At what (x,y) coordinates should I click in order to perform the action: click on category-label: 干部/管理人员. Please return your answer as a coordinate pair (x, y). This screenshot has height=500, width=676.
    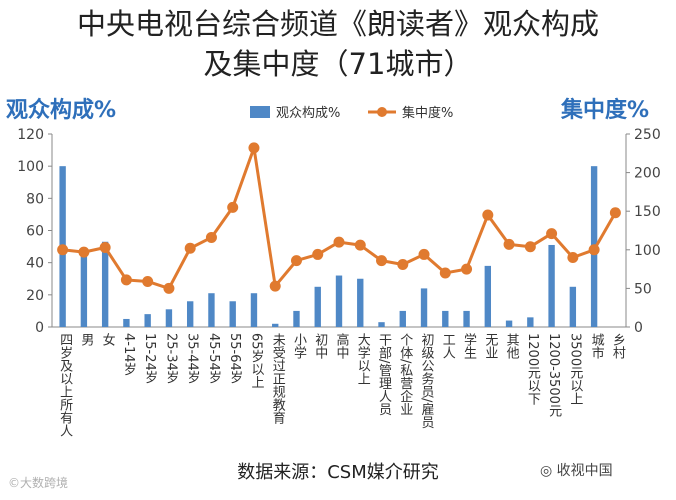
    Looking at the image, I should click on (384, 374).